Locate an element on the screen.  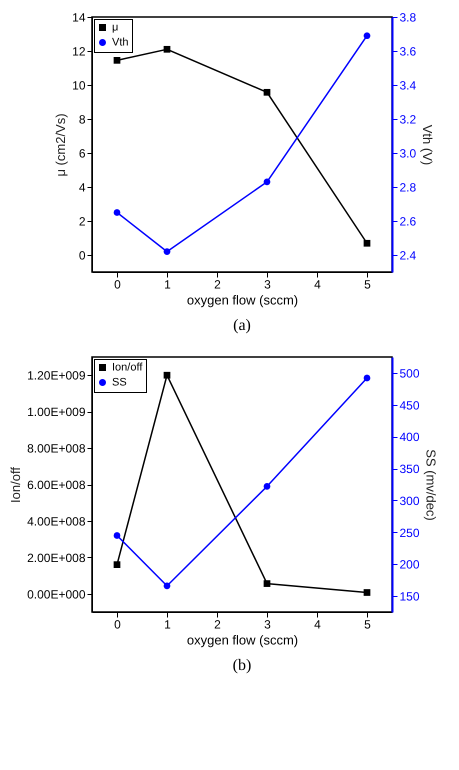
y-axis-title: Ion/off is located at coordinates (16, 484).